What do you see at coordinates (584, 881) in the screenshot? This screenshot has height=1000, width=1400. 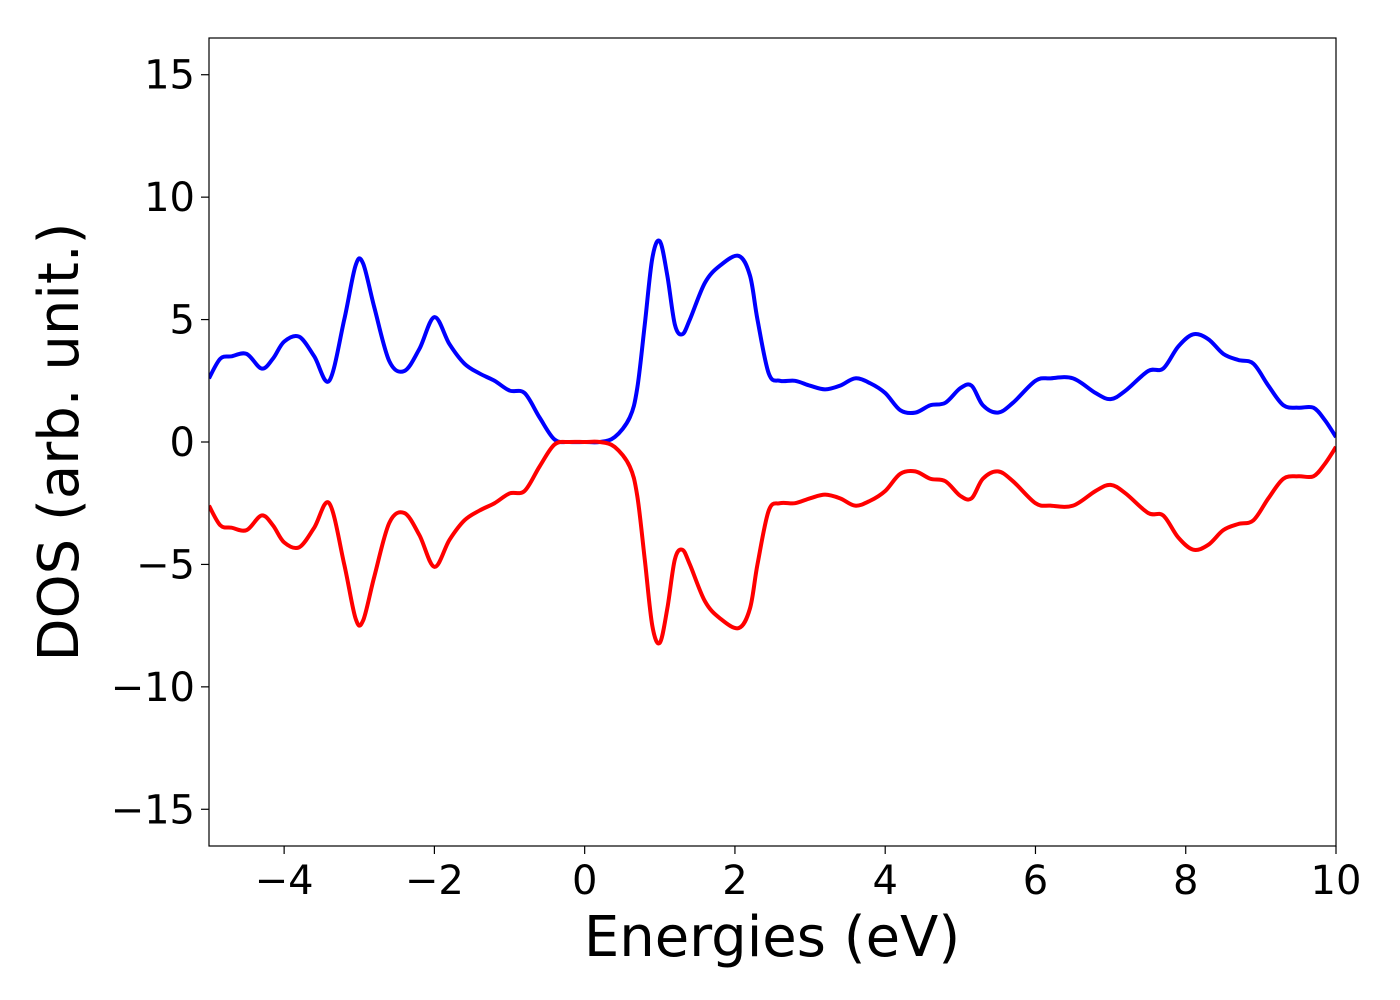 I see `x-tick-label: 0` at bounding box center [584, 881].